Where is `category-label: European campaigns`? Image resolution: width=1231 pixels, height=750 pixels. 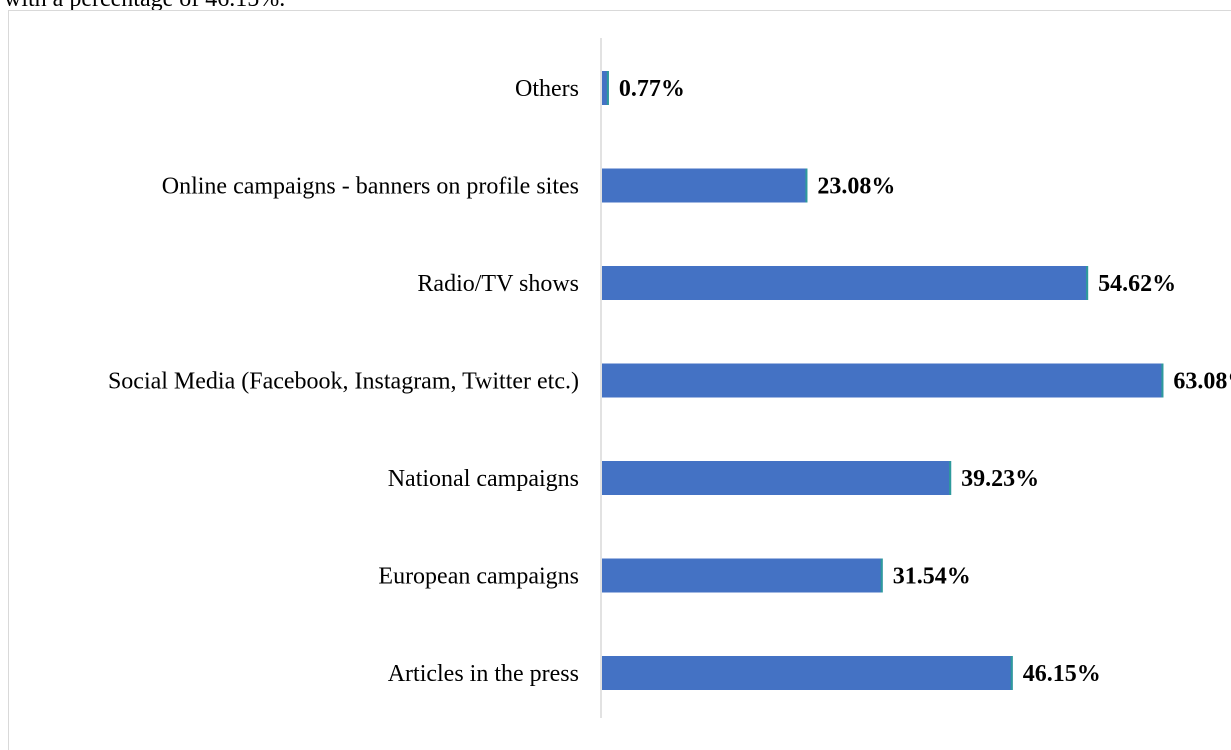
category-label: European campaigns is located at coordinates (478, 577).